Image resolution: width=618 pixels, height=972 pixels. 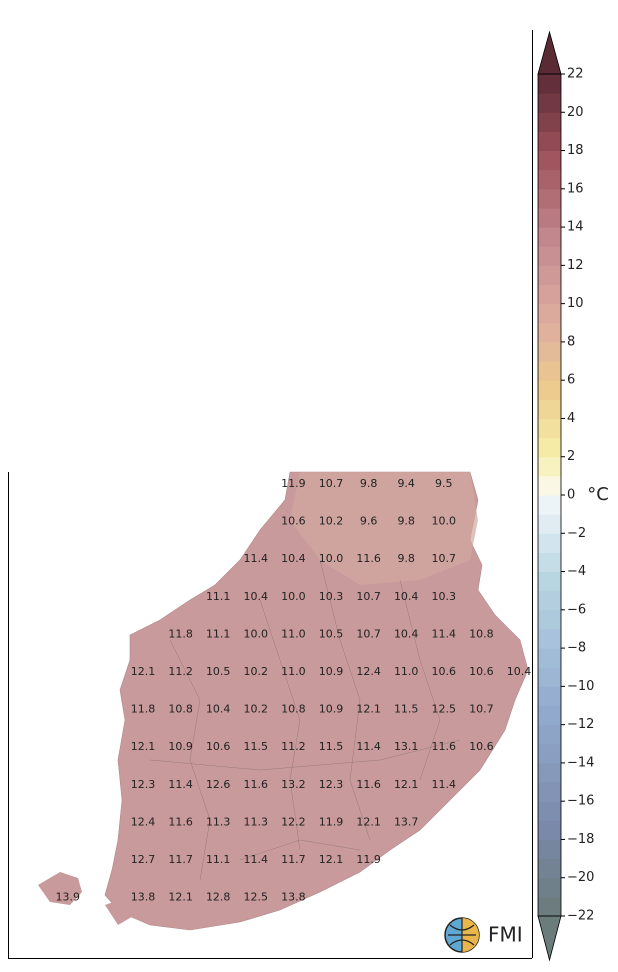 I want to click on colorbar-tick-label: −10, so click(x=580, y=686).